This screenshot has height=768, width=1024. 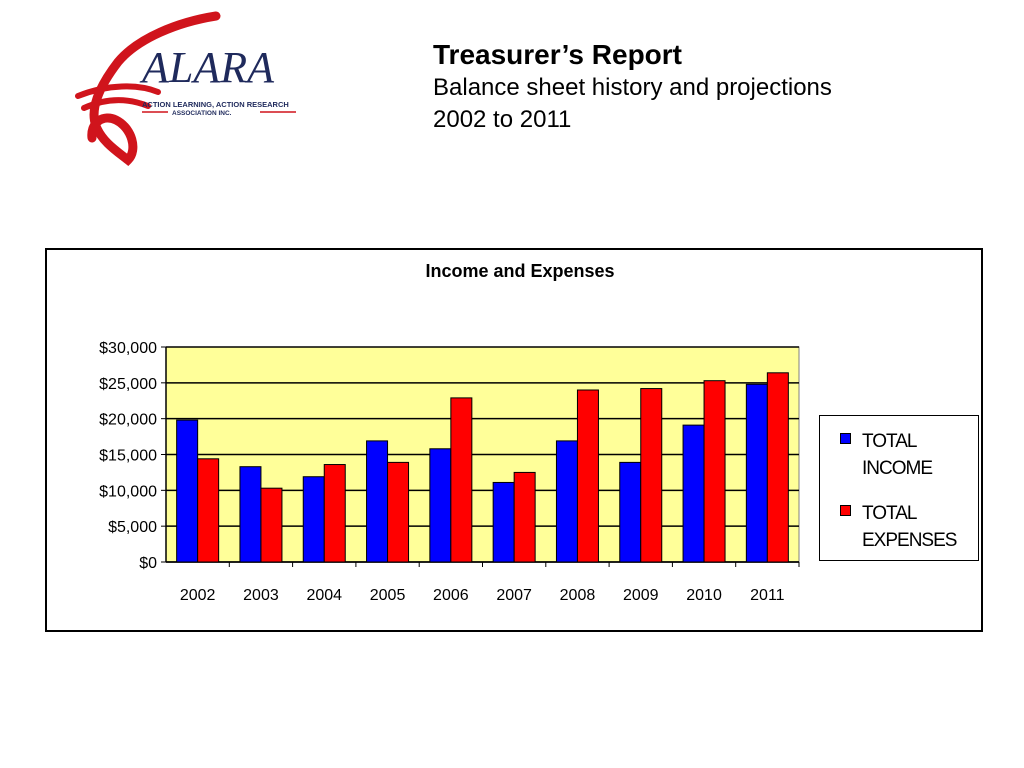 What do you see at coordinates (917, 455) in the screenshot?
I see `legend-label-income: TOTAL INCOME` at bounding box center [917, 455].